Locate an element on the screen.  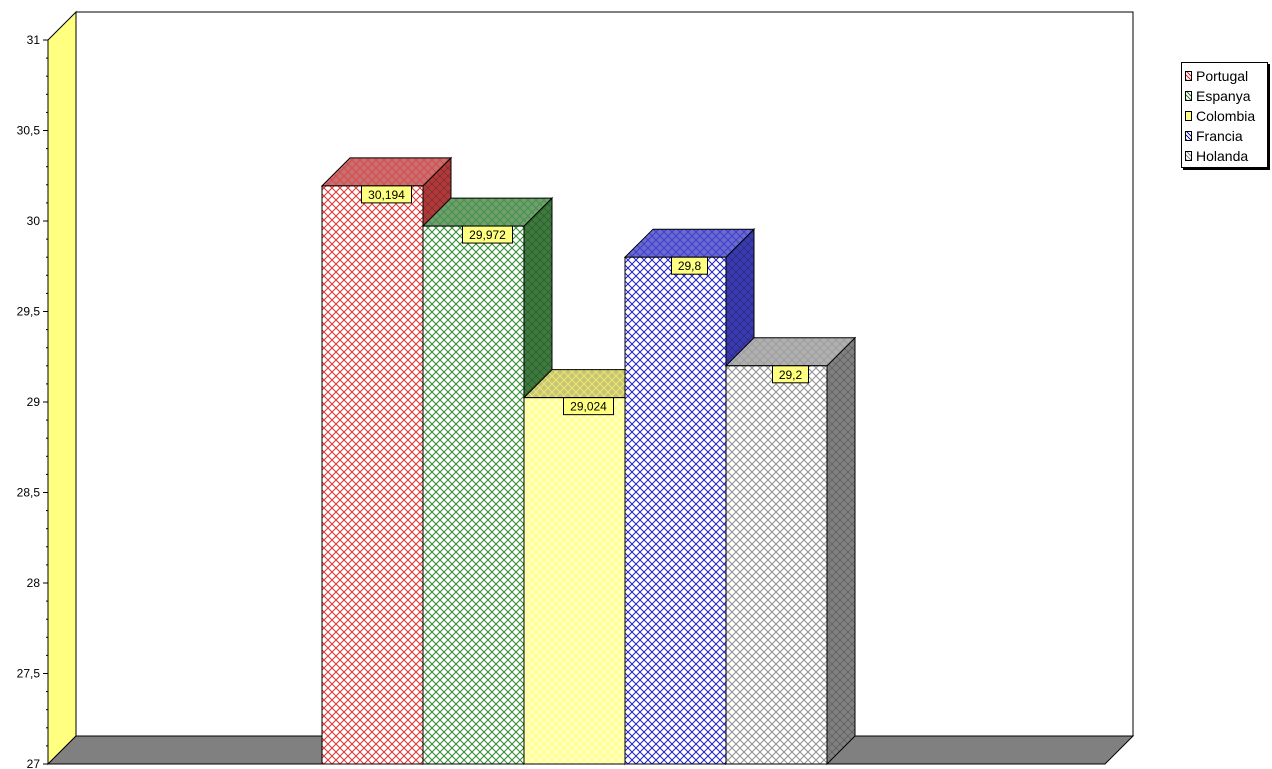
legend-item-portugal: Portugal is located at coordinates (1216, 76).